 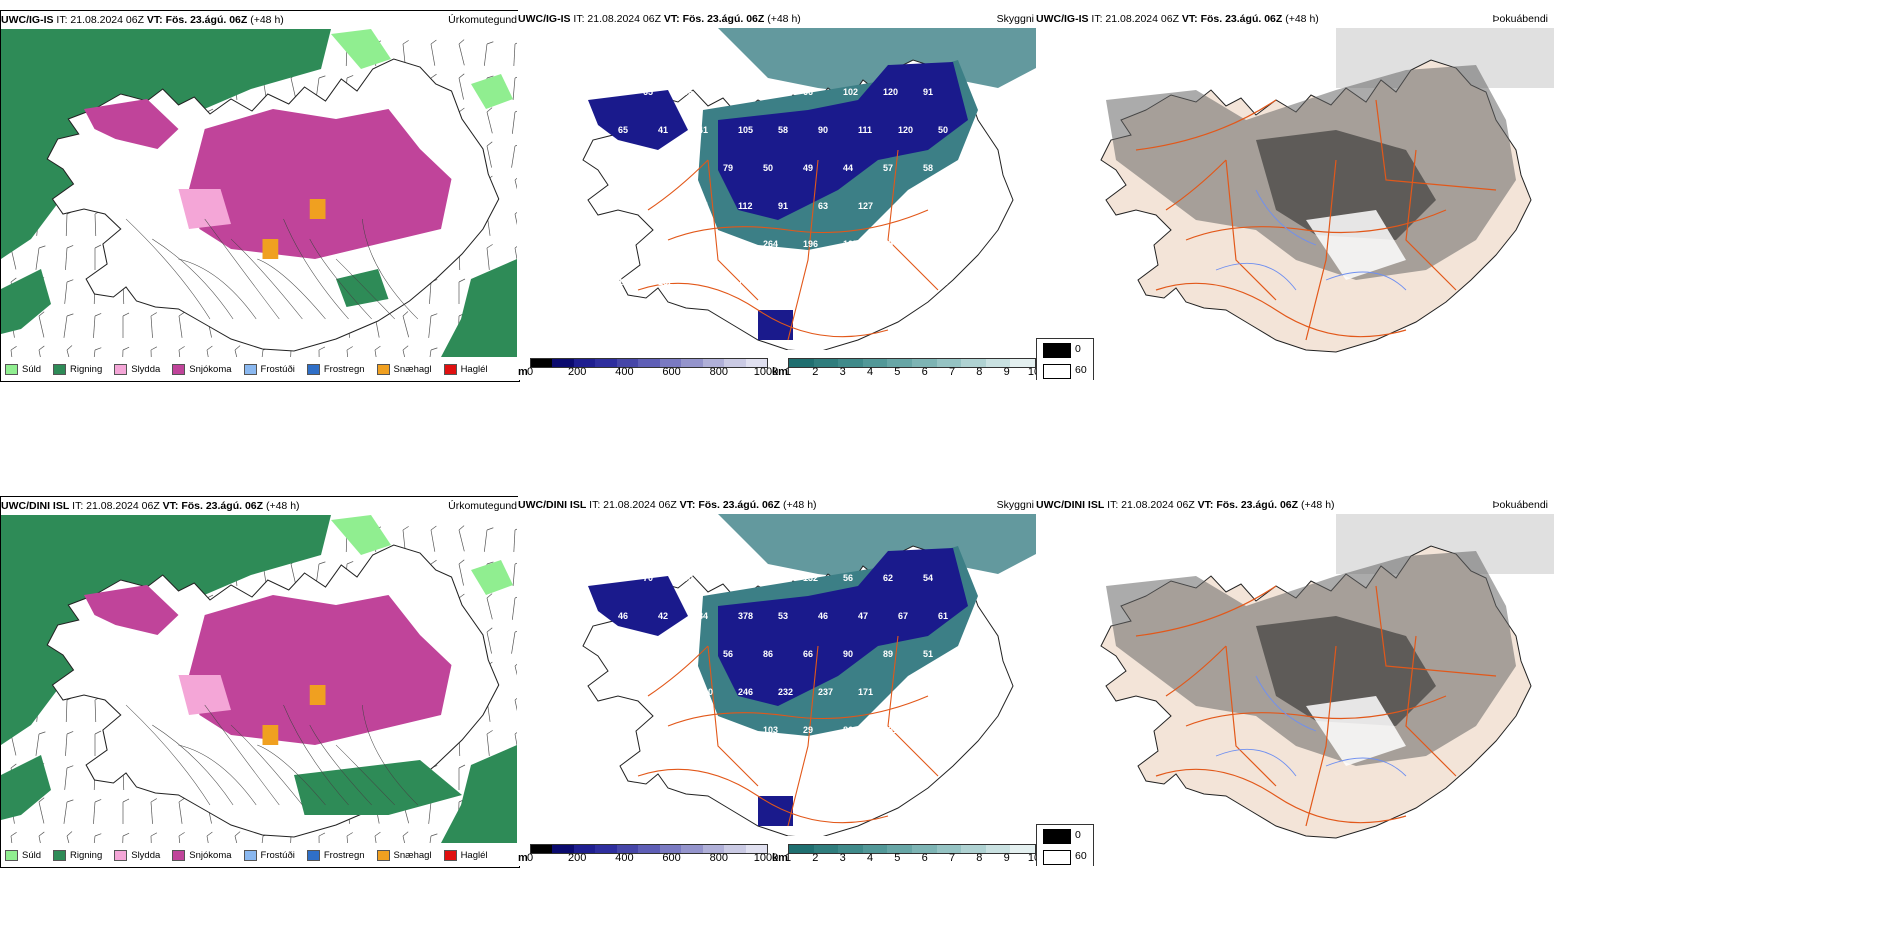 I want to click on colorbar-tick-label: 5, so click(x=897, y=858).